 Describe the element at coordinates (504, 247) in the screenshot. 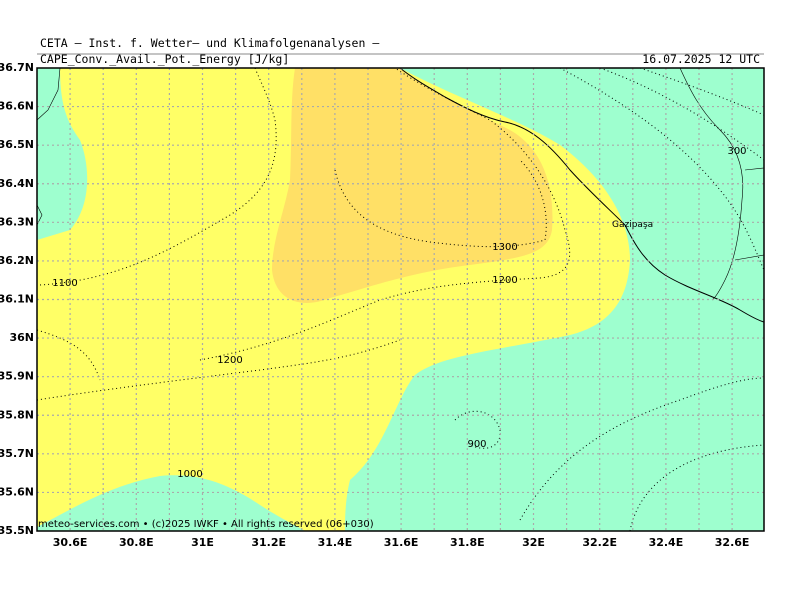

I see `contour-label: 1300` at that location.